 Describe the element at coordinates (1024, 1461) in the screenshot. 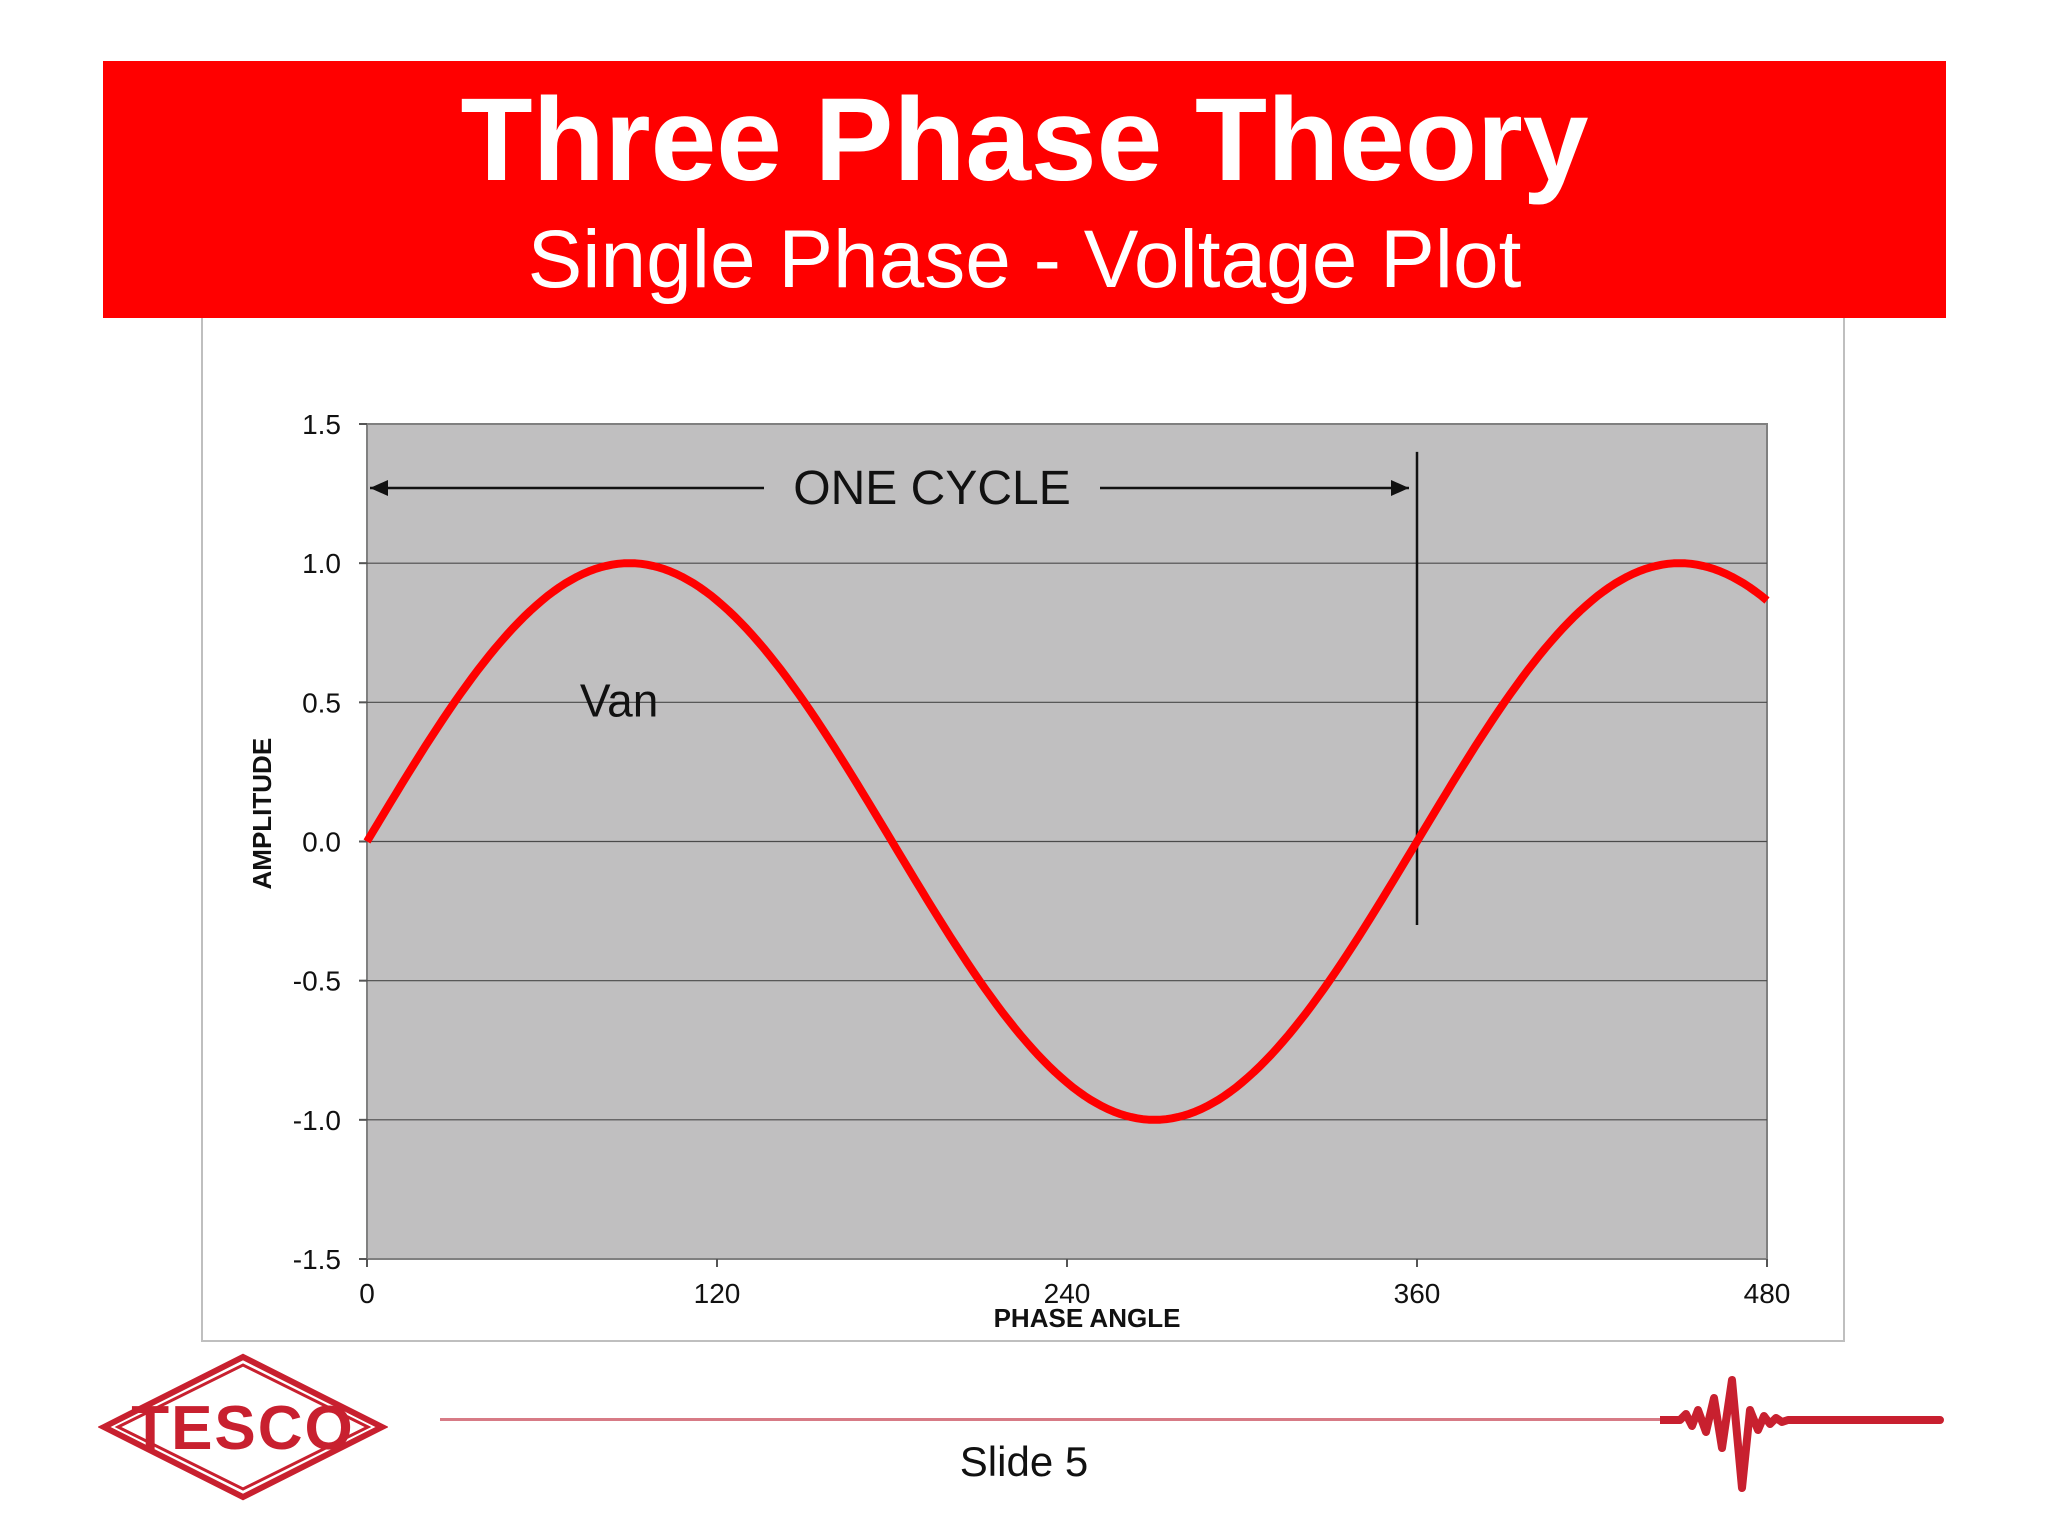

I see `slide-number: Slide 5` at that location.